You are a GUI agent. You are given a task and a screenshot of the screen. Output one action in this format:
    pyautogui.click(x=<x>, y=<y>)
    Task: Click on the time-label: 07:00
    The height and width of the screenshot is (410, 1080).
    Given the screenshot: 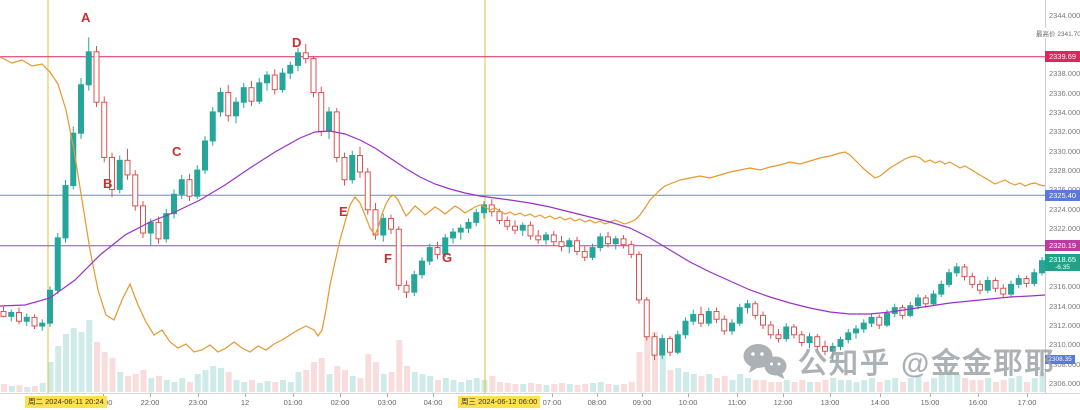 What is the action you would take?
    pyautogui.click(x=552, y=402)
    